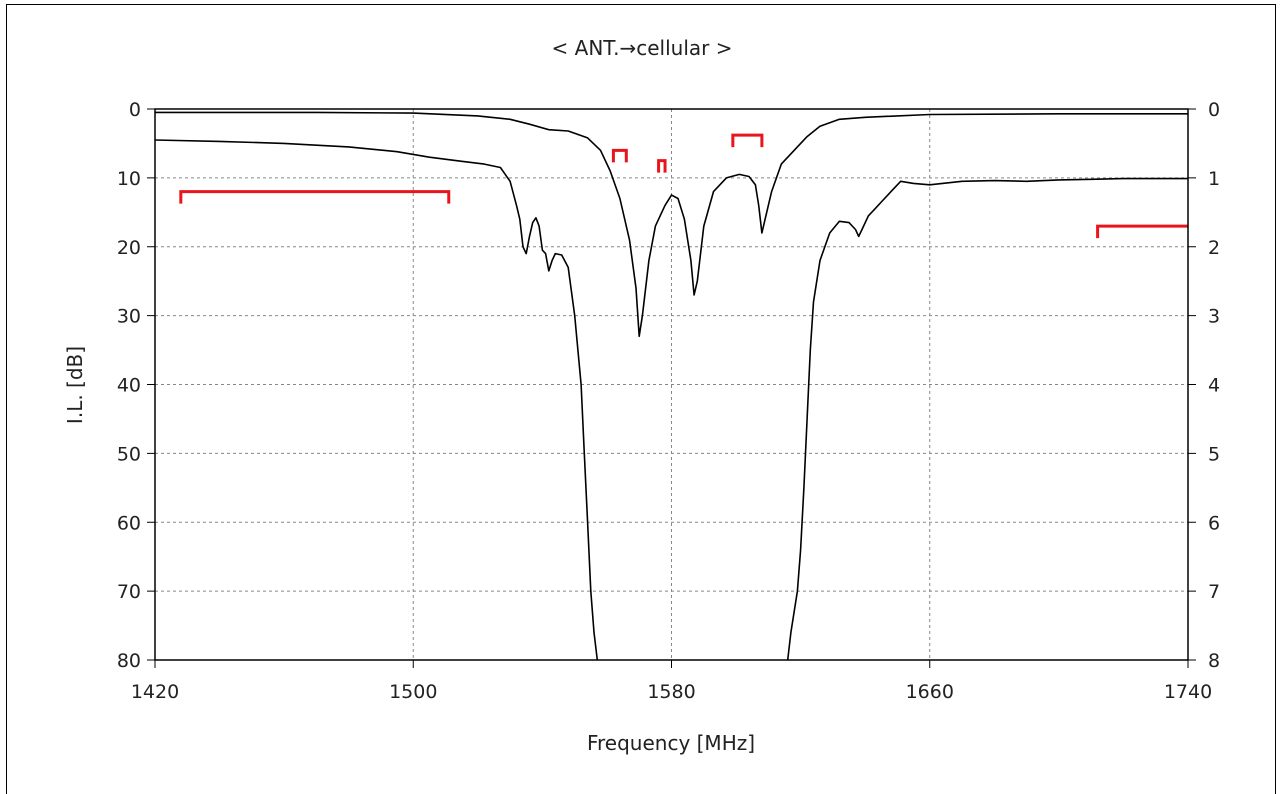  What do you see at coordinates (1214, 317) in the screenshot?
I see `y-tick-label-right: 3` at bounding box center [1214, 317].